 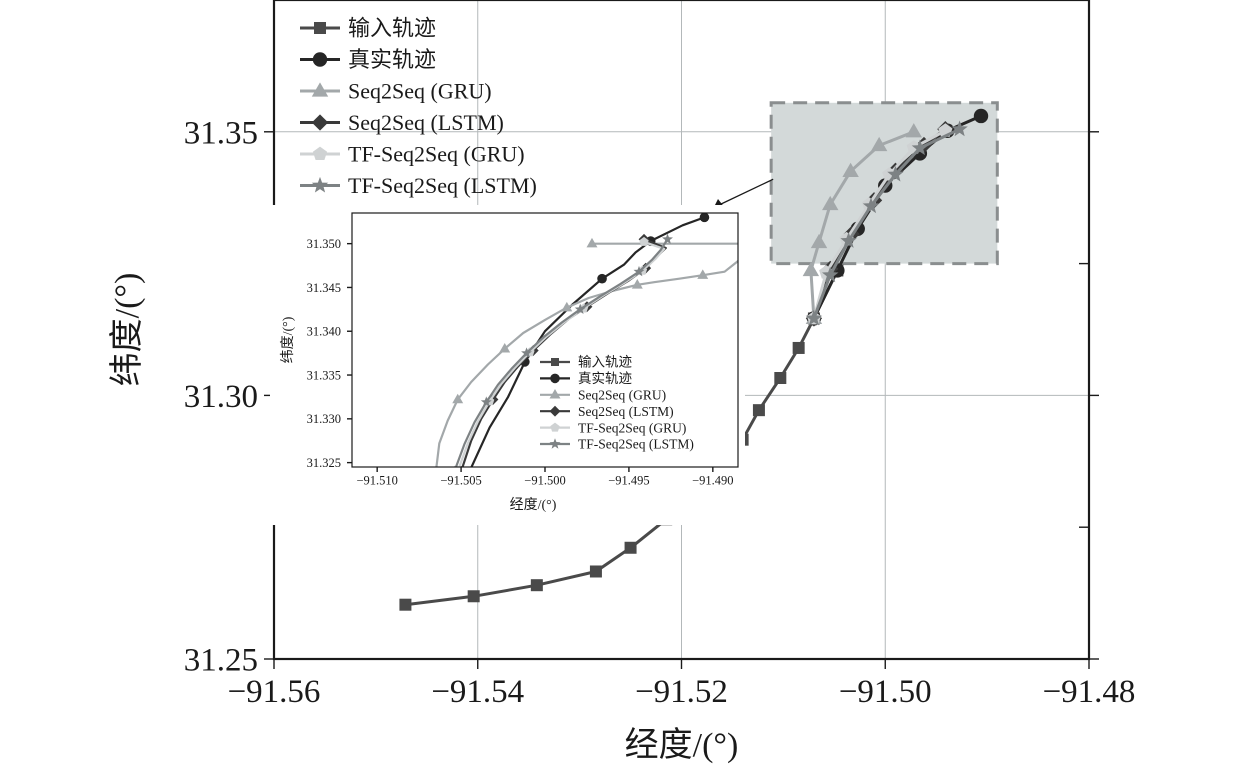 I want to click on inset-legend-ground-truth-label: 真实轨迹, so click(x=605, y=378).